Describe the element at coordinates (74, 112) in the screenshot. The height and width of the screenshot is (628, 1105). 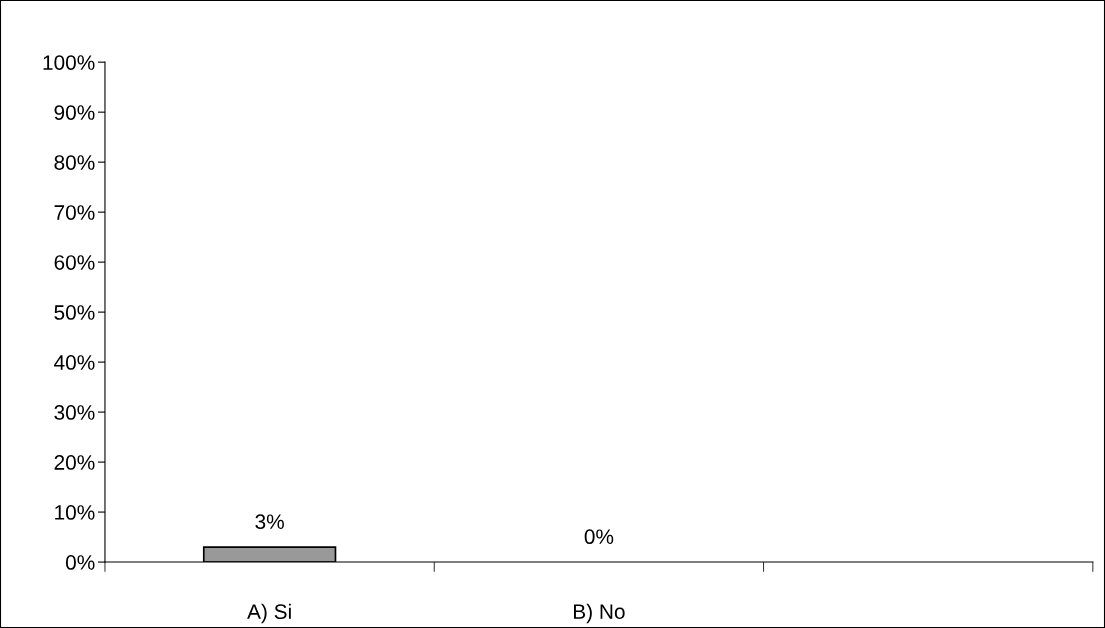
I see `y-tick-label: 90%` at that location.